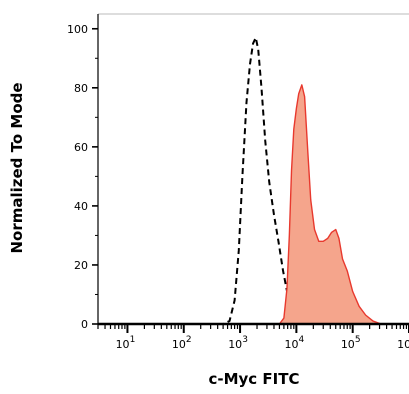 The width and height of the screenshot is (409, 394). What do you see at coordinates (81, 265) in the screenshot?
I see `y-tick-label: 20` at bounding box center [81, 265].